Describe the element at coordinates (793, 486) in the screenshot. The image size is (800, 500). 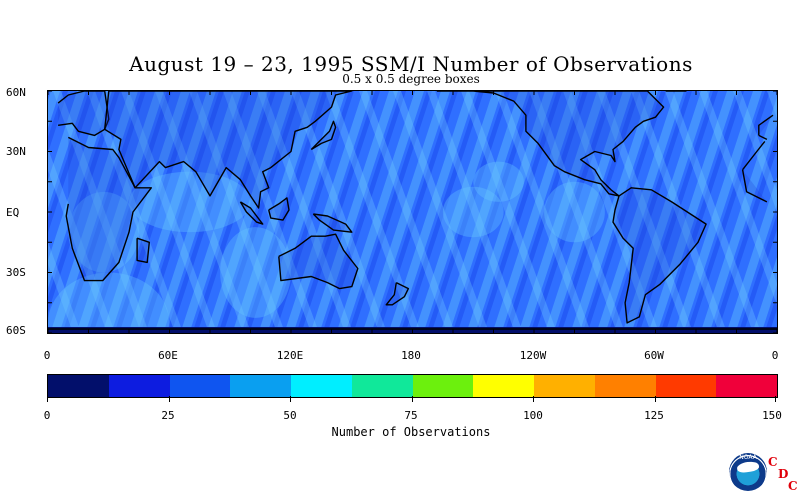
I see `cdc-logo-letter-3: C` at that location.